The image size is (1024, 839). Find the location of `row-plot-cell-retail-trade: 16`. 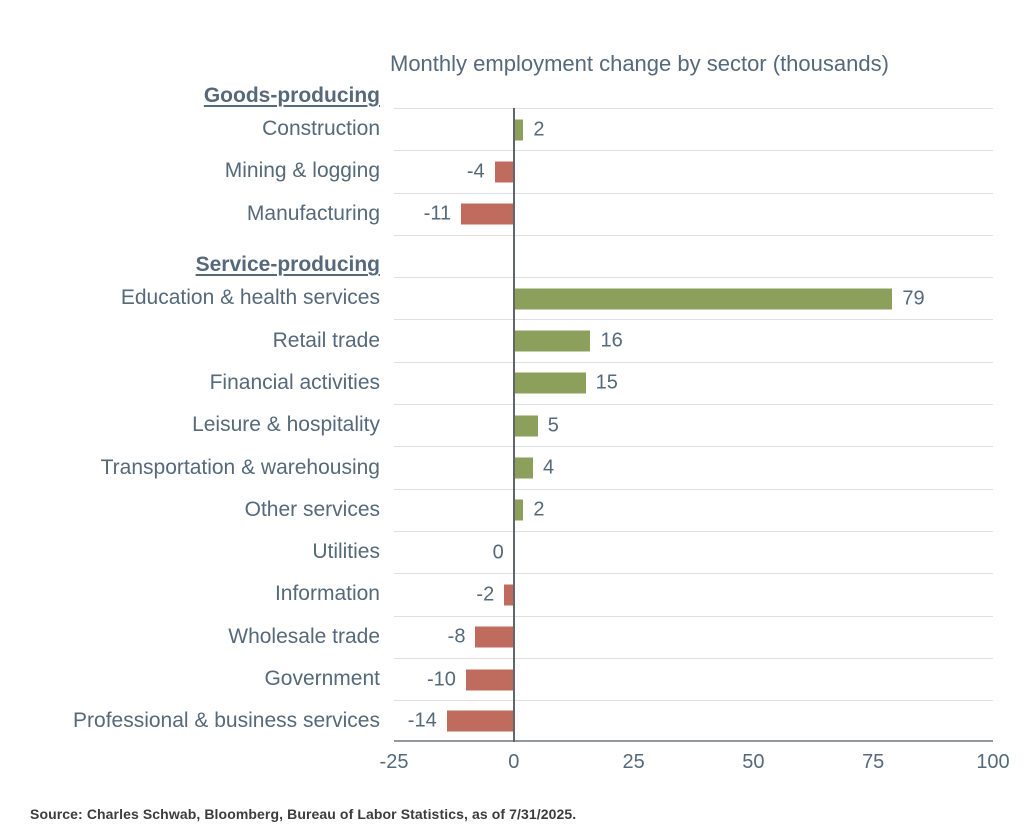

row-plot-cell-retail-trade: 16 is located at coordinates (693, 340).